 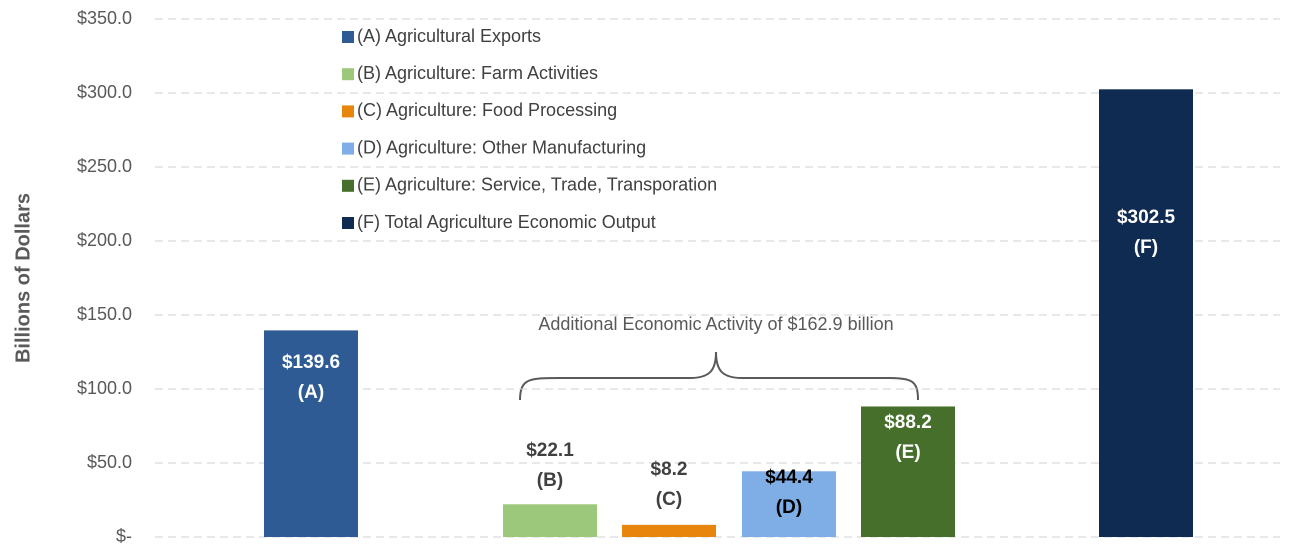 I want to click on legend-label: (C) Agriculture: Food Processing, so click(x=487, y=110).